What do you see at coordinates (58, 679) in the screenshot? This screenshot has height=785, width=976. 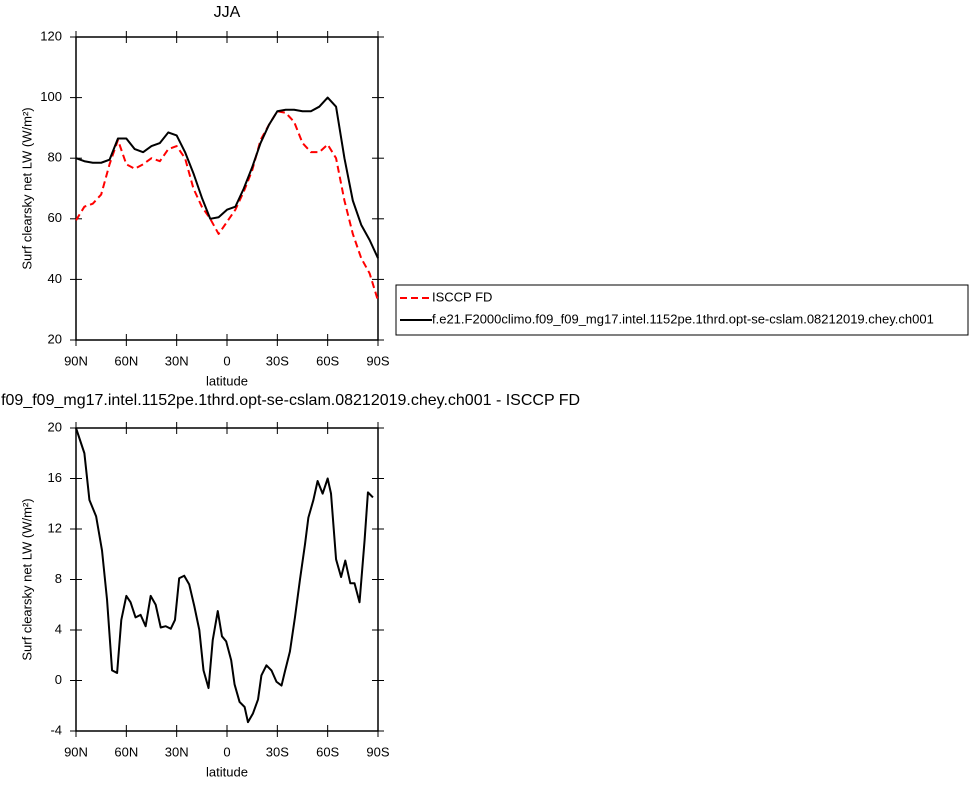 I see `y-tick-label: 0` at bounding box center [58, 679].